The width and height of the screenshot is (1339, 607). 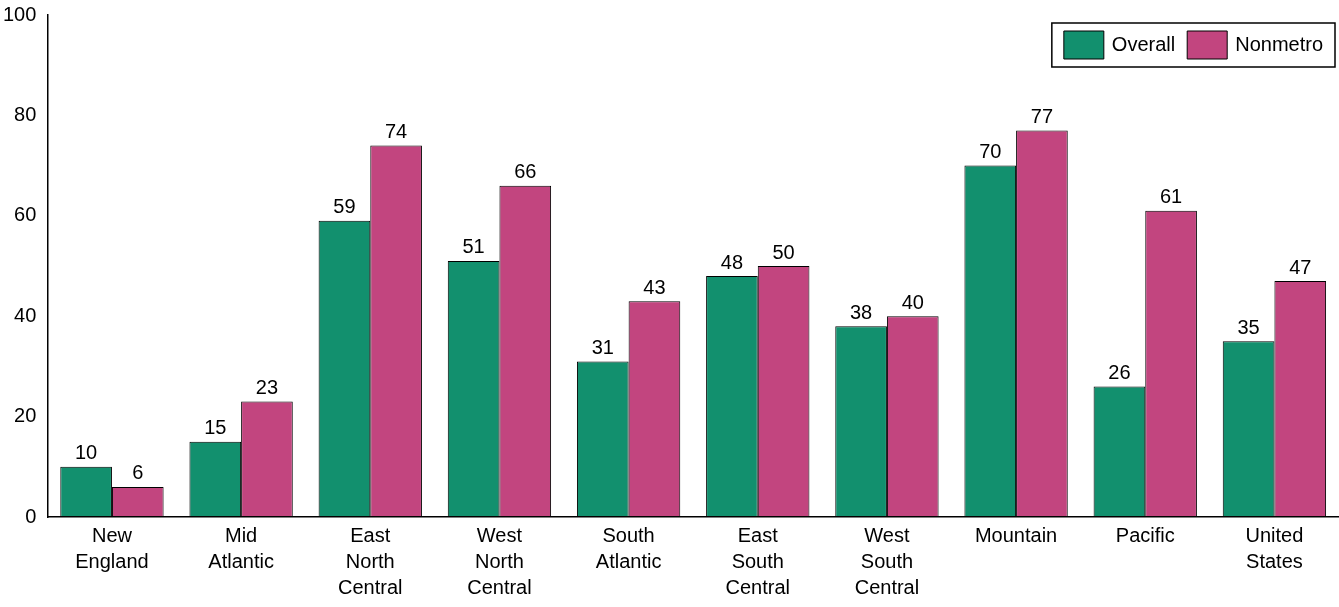 What do you see at coordinates (1279, 43) in the screenshot?
I see `legend-label: Nonmetro` at bounding box center [1279, 43].